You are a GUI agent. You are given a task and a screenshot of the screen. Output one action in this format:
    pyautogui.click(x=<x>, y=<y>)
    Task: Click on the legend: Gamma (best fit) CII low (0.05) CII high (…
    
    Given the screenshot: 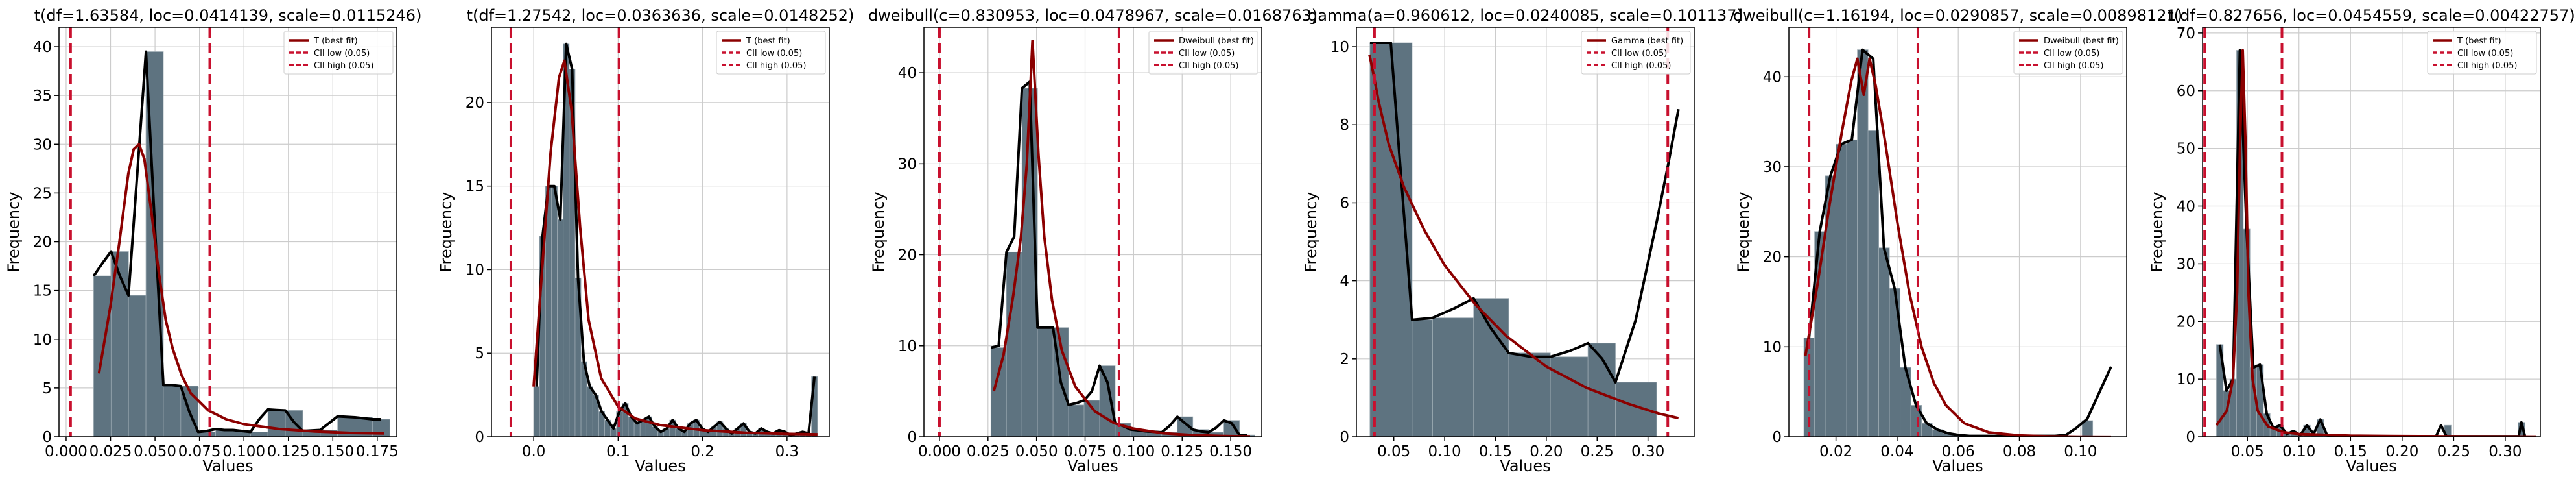 What is the action you would take?
    pyautogui.click(x=1636, y=53)
    